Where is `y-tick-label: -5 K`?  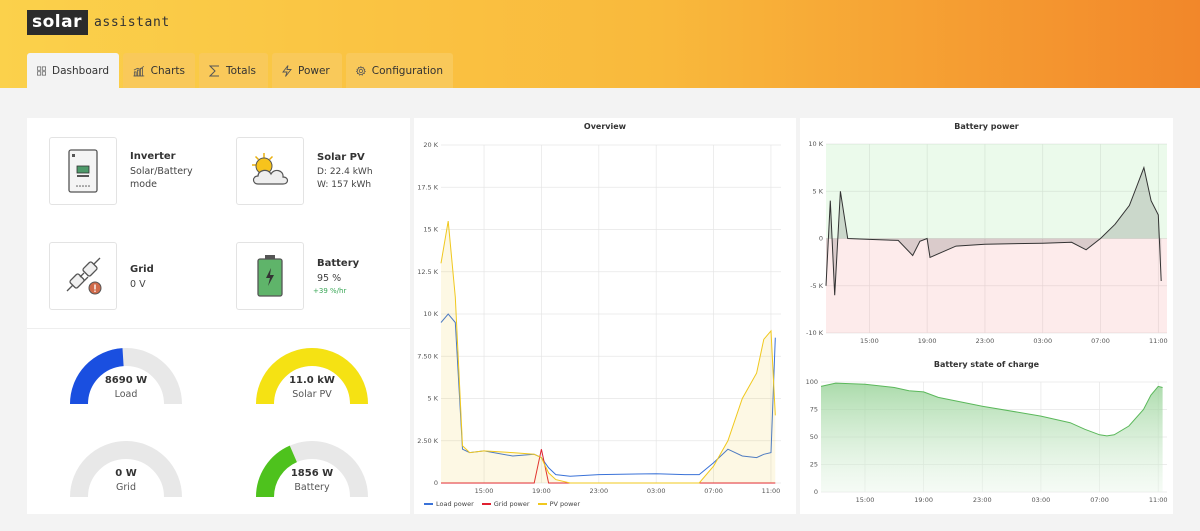
y-tick-label: -5 K is located at coordinates (817, 286).